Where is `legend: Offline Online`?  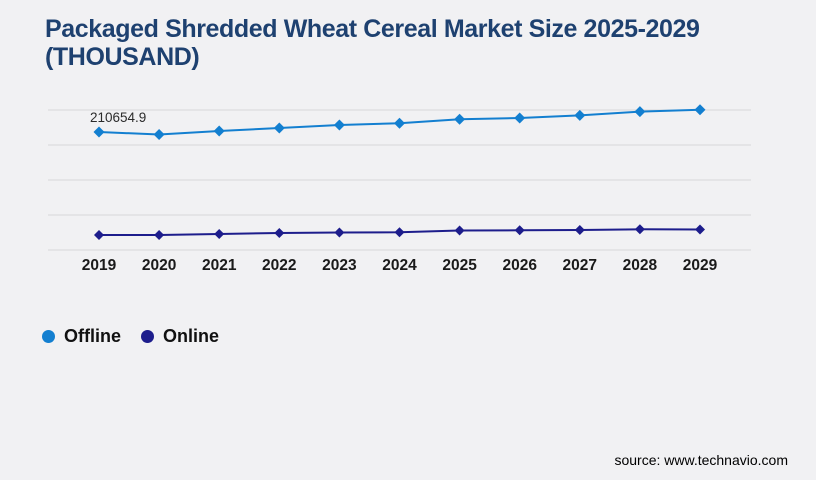
legend: Offline Online is located at coordinates (130, 336).